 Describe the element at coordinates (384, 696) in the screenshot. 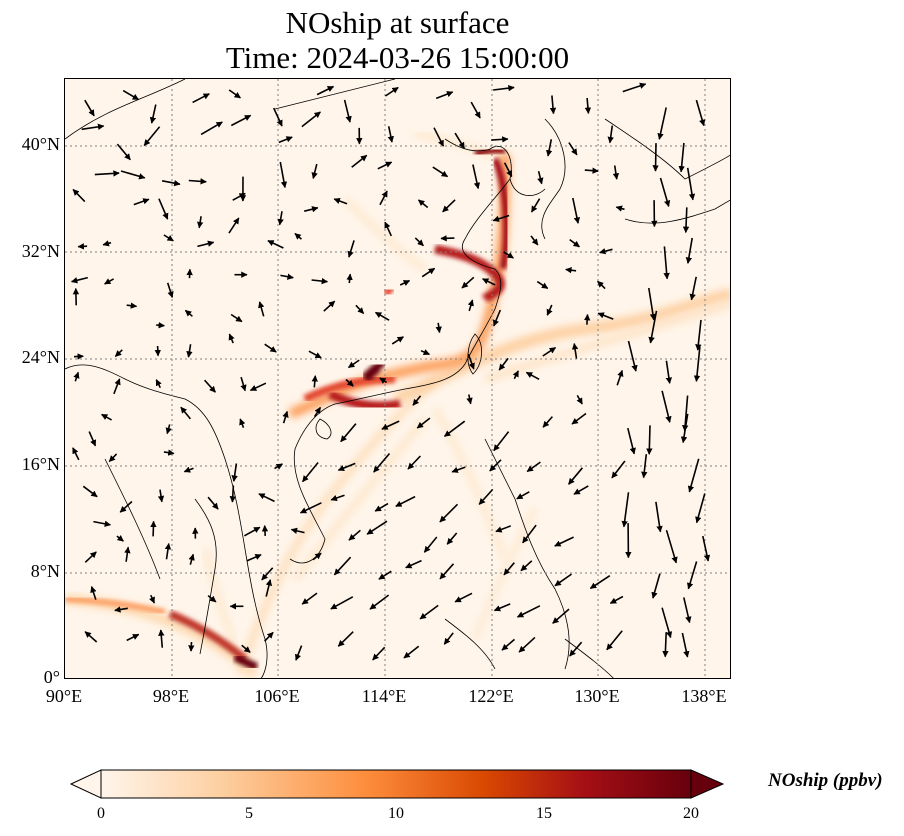

I see `lon-tick-label: 114°E` at that location.